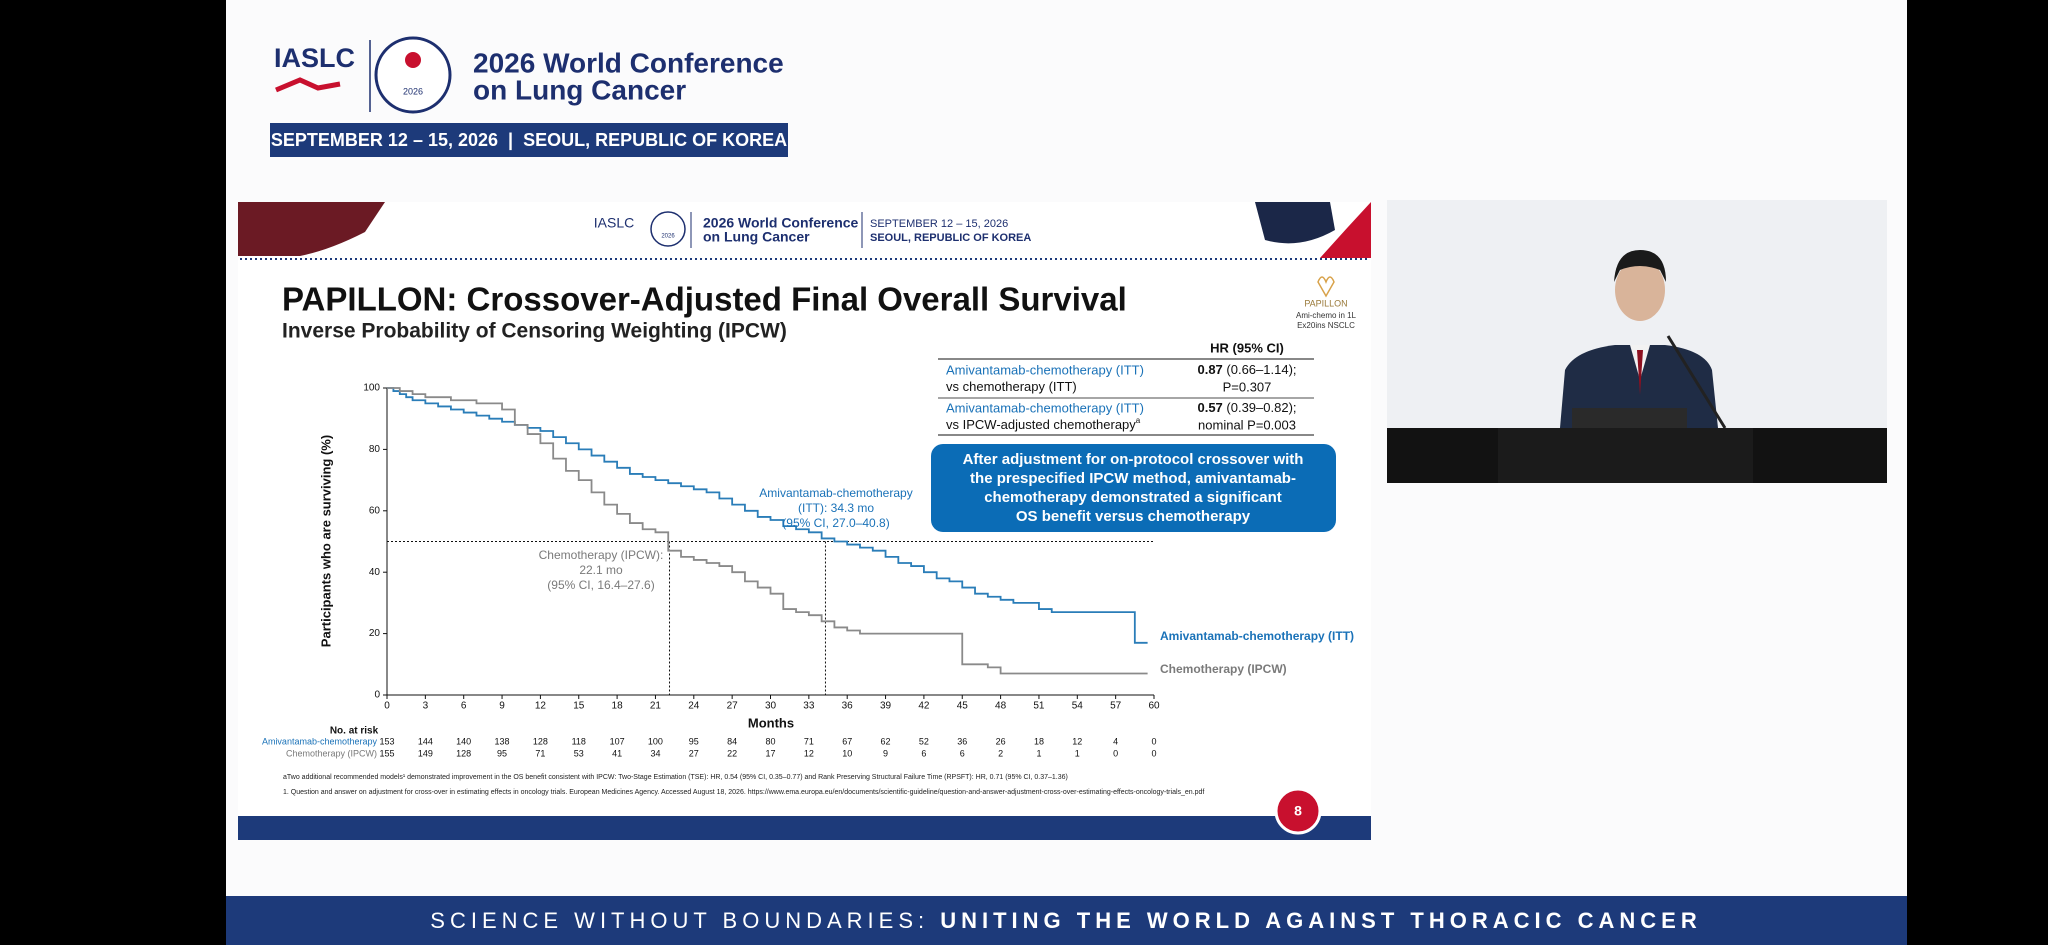  What do you see at coordinates (1247, 386) in the screenshot?
I see `hr-p: P=0.307` at bounding box center [1247, 386].